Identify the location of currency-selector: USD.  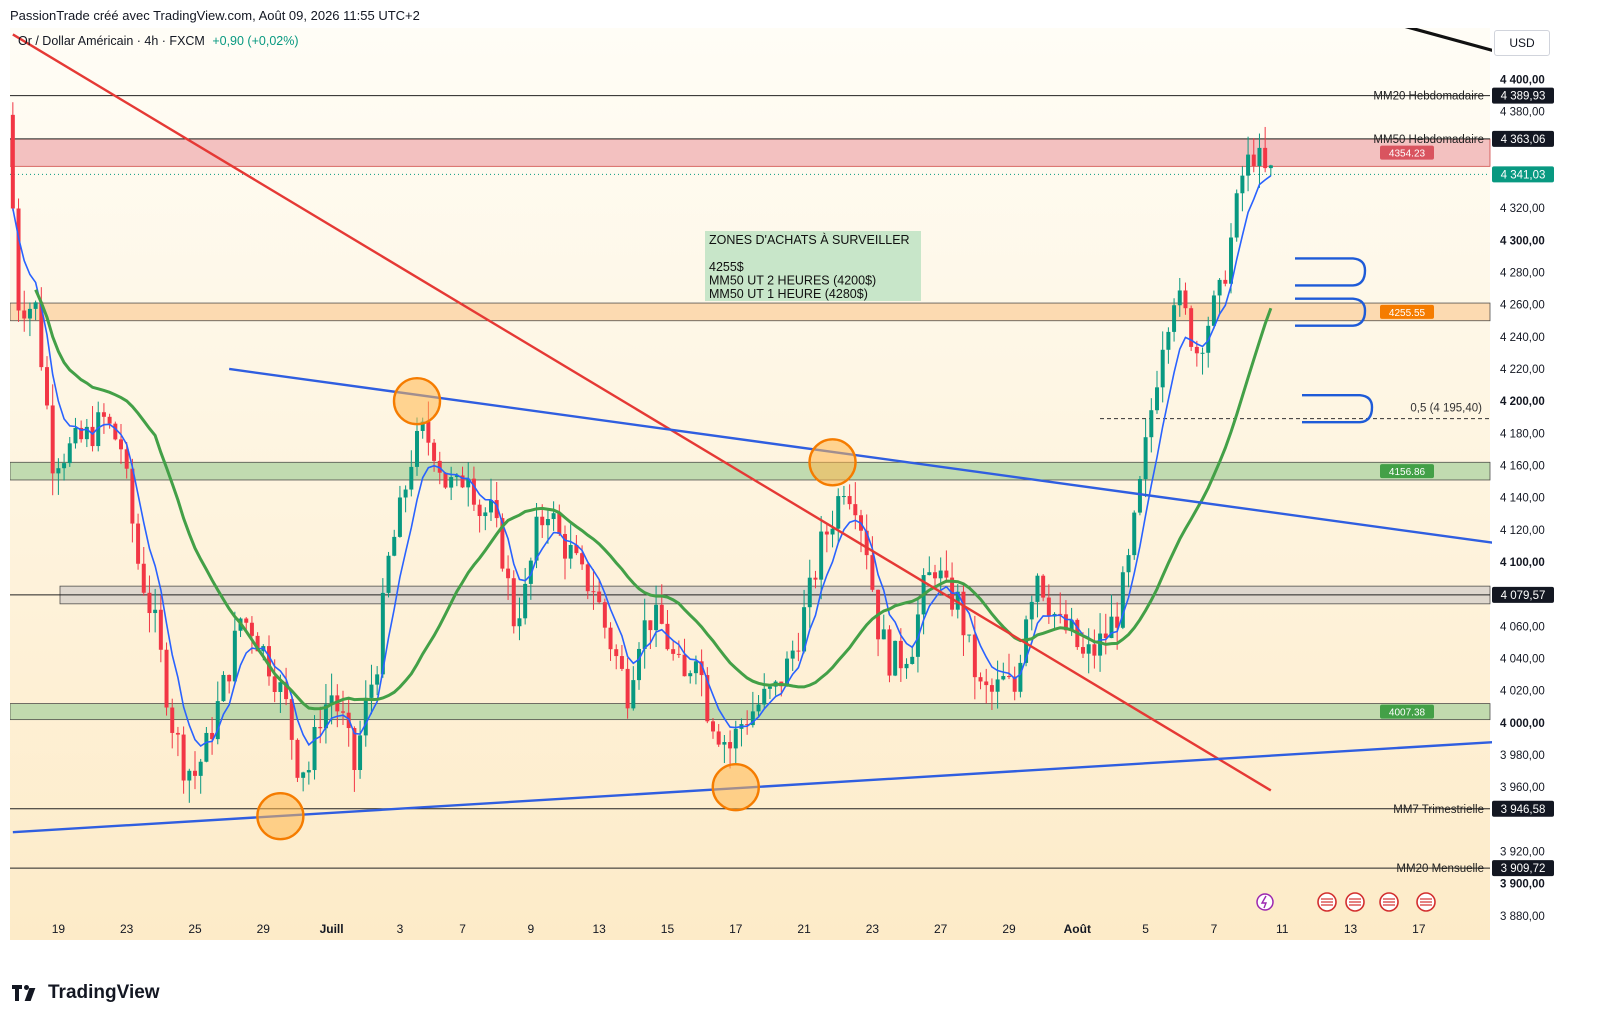
(1522, 43).